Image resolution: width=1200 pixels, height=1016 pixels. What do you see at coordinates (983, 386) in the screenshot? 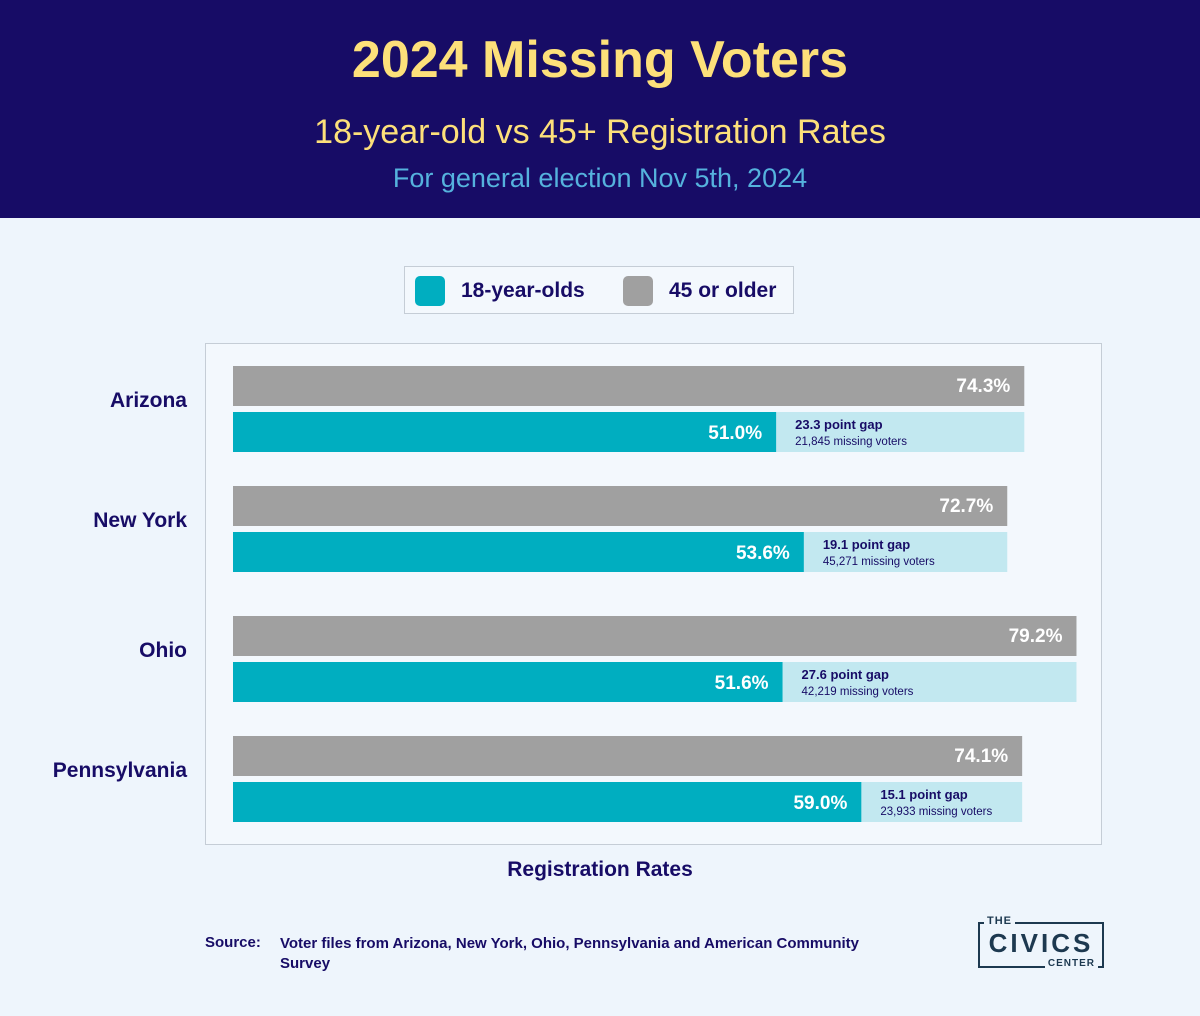
I see `value-label-45-or-older-arizona: 74.3%` at bounding box center [983, 386].